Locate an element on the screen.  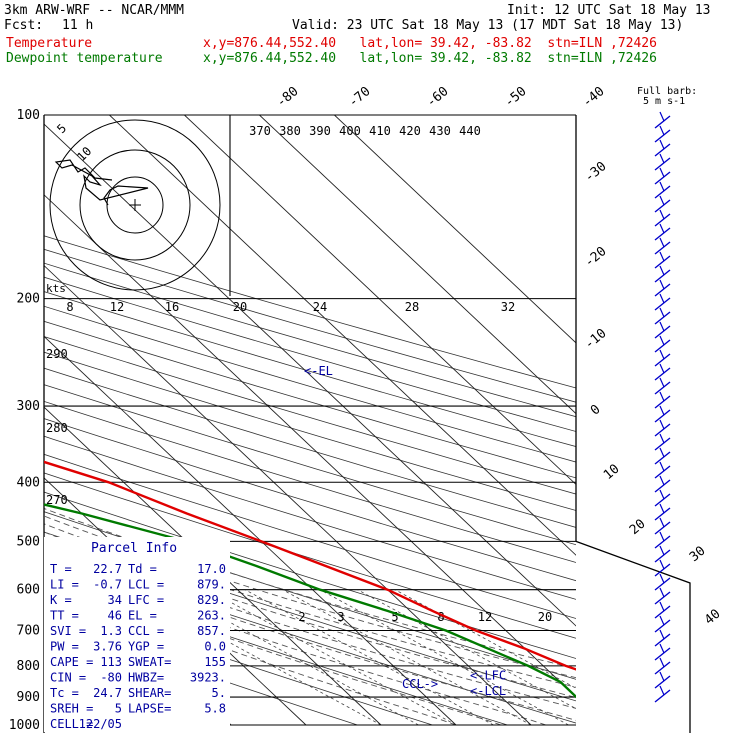
isotherm-label: -80 is located at coordinates (288, 97).